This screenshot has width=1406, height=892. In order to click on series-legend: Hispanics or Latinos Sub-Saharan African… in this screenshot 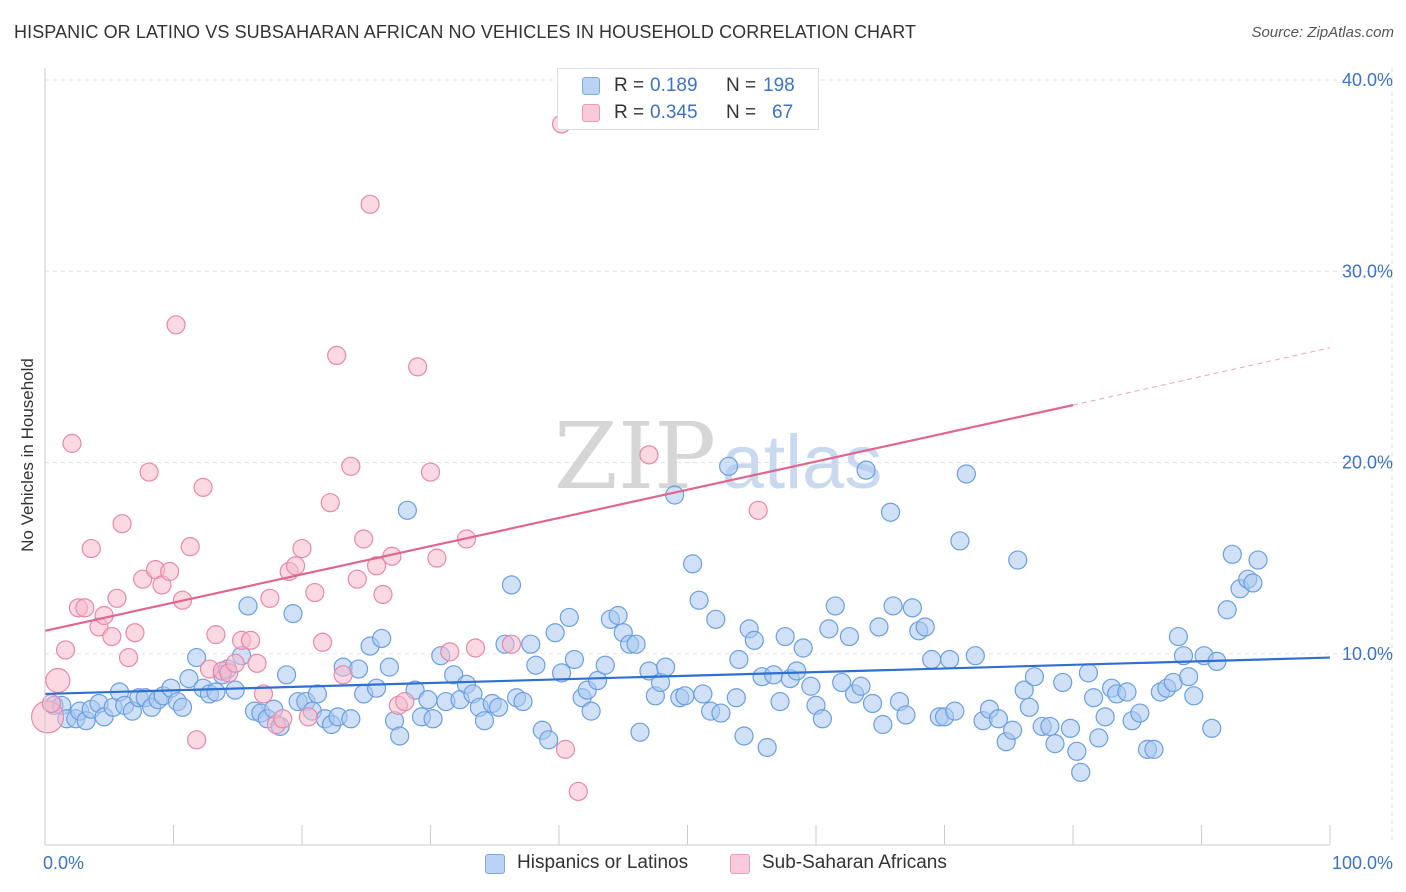, I will do `click(703, 865)`.